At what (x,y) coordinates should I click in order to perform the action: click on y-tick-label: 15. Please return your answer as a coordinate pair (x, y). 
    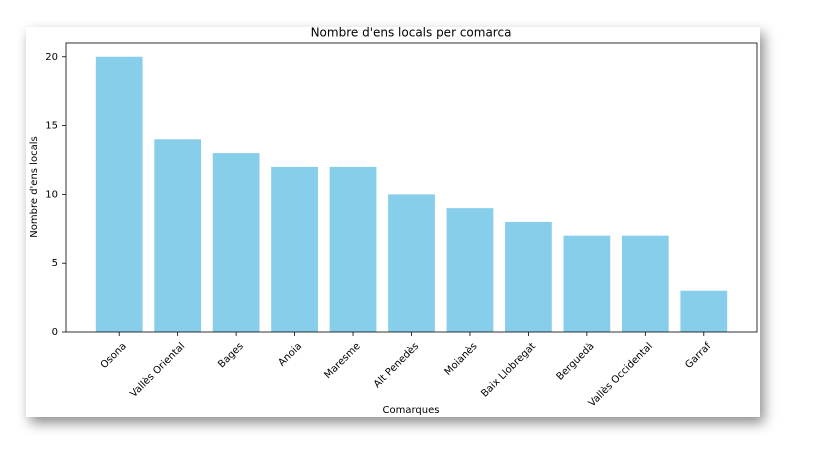
    Looking at the image, I should click on (51, 126).